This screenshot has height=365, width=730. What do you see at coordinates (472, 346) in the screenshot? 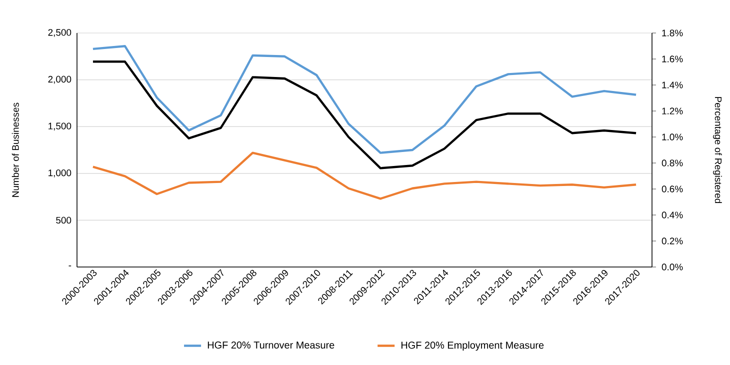
I see `legend-label: HGF 20% Employment Measure` at bounding box center [472, 346].